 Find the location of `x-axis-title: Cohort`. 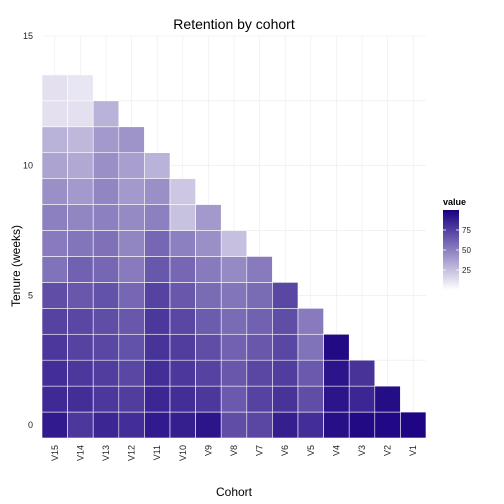

x-axis-title: Cohort is located at coordinates (234, 492).